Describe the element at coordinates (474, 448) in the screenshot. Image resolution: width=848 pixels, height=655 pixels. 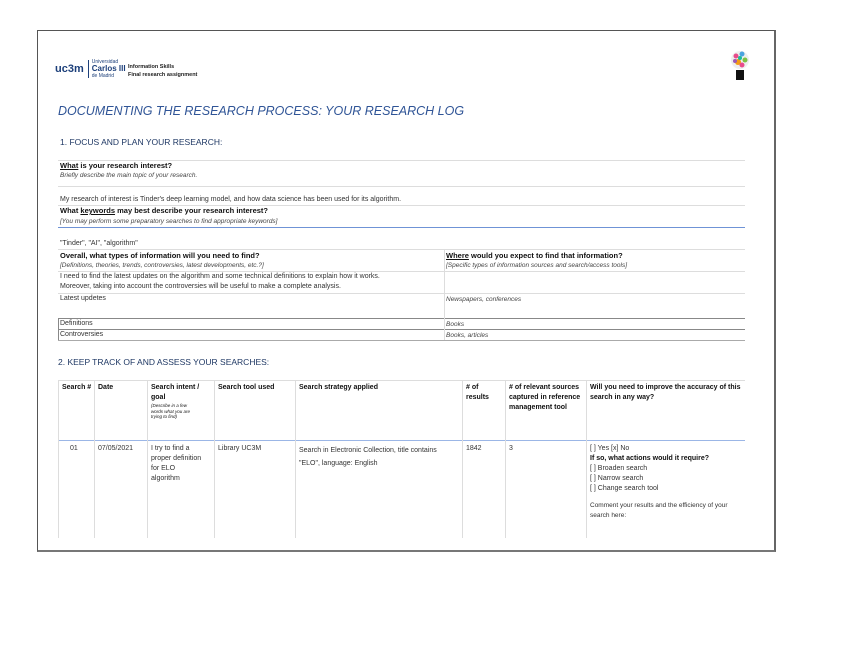
I see `search-results: 1842` at that location.